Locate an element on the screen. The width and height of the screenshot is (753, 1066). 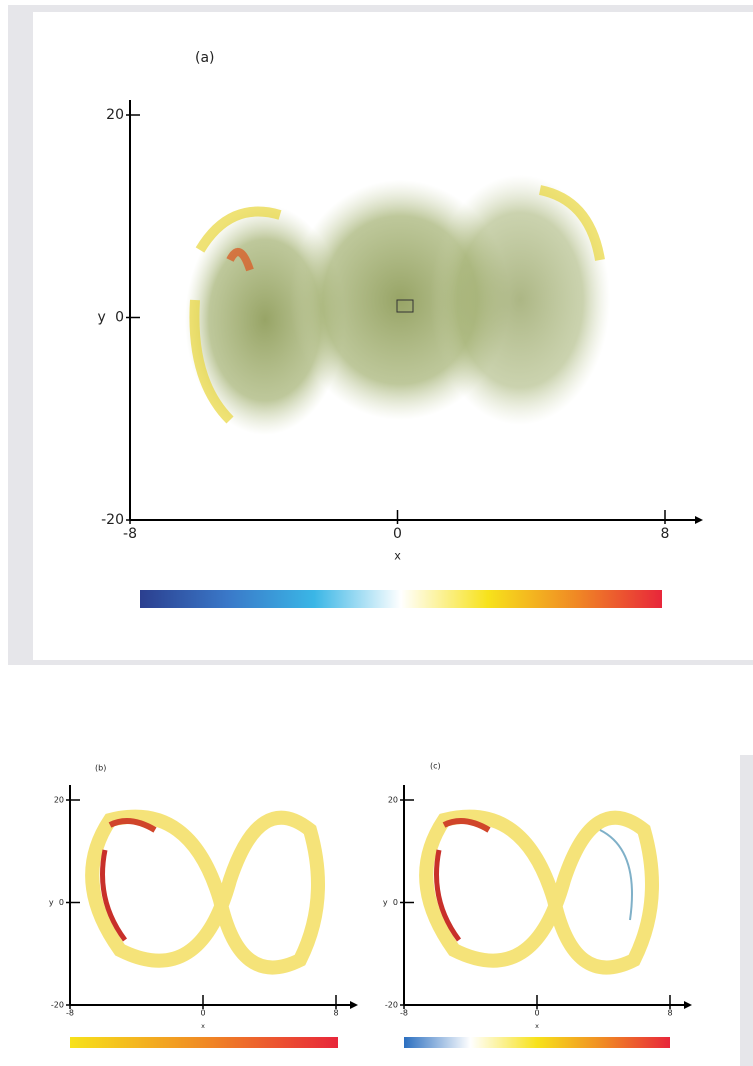
attractor-c is located at coordinates (539, 892).